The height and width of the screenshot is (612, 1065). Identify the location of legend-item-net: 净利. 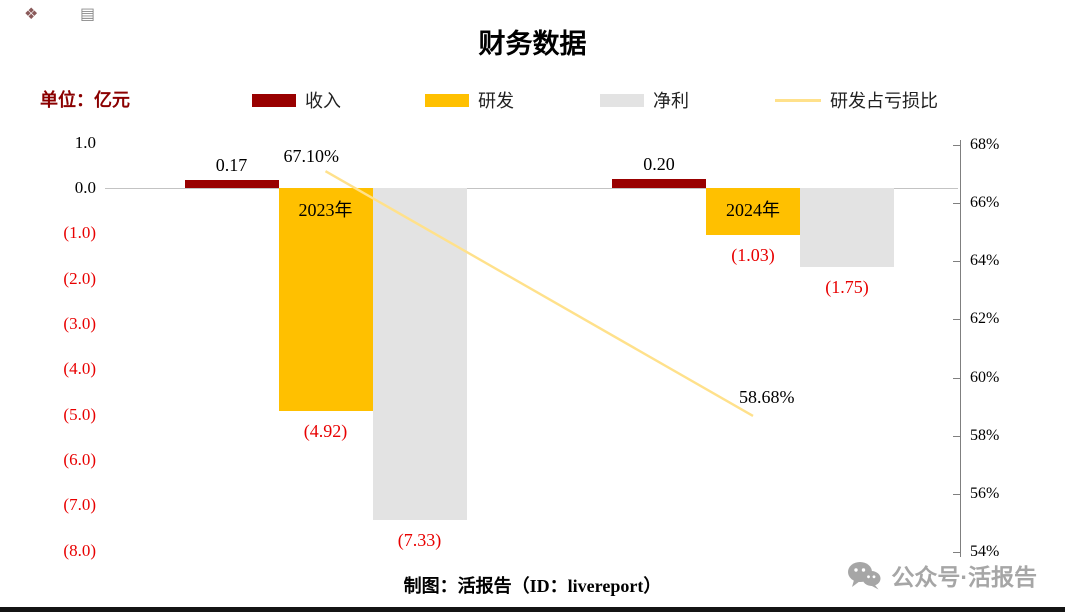
(644, 100).